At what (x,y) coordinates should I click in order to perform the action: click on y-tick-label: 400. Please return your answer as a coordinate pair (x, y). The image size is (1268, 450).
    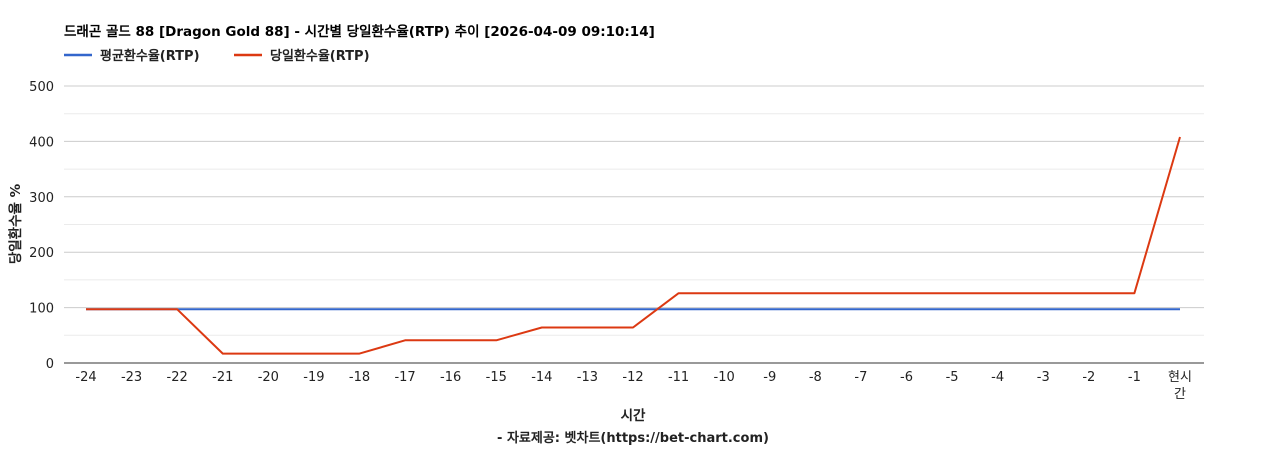
    Looking at the image, I should click on (41, 142).